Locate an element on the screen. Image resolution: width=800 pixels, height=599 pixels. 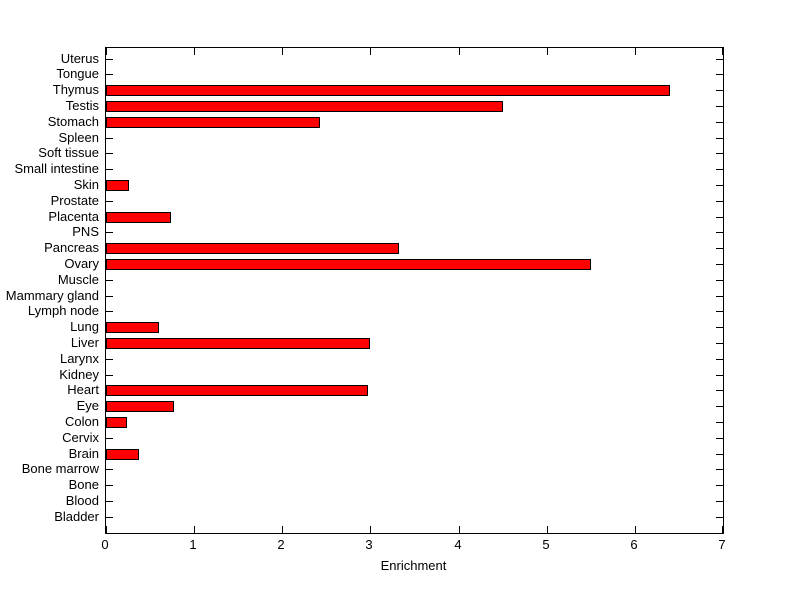
y-tick-label: Cervix is located at coordinates (80, 437).